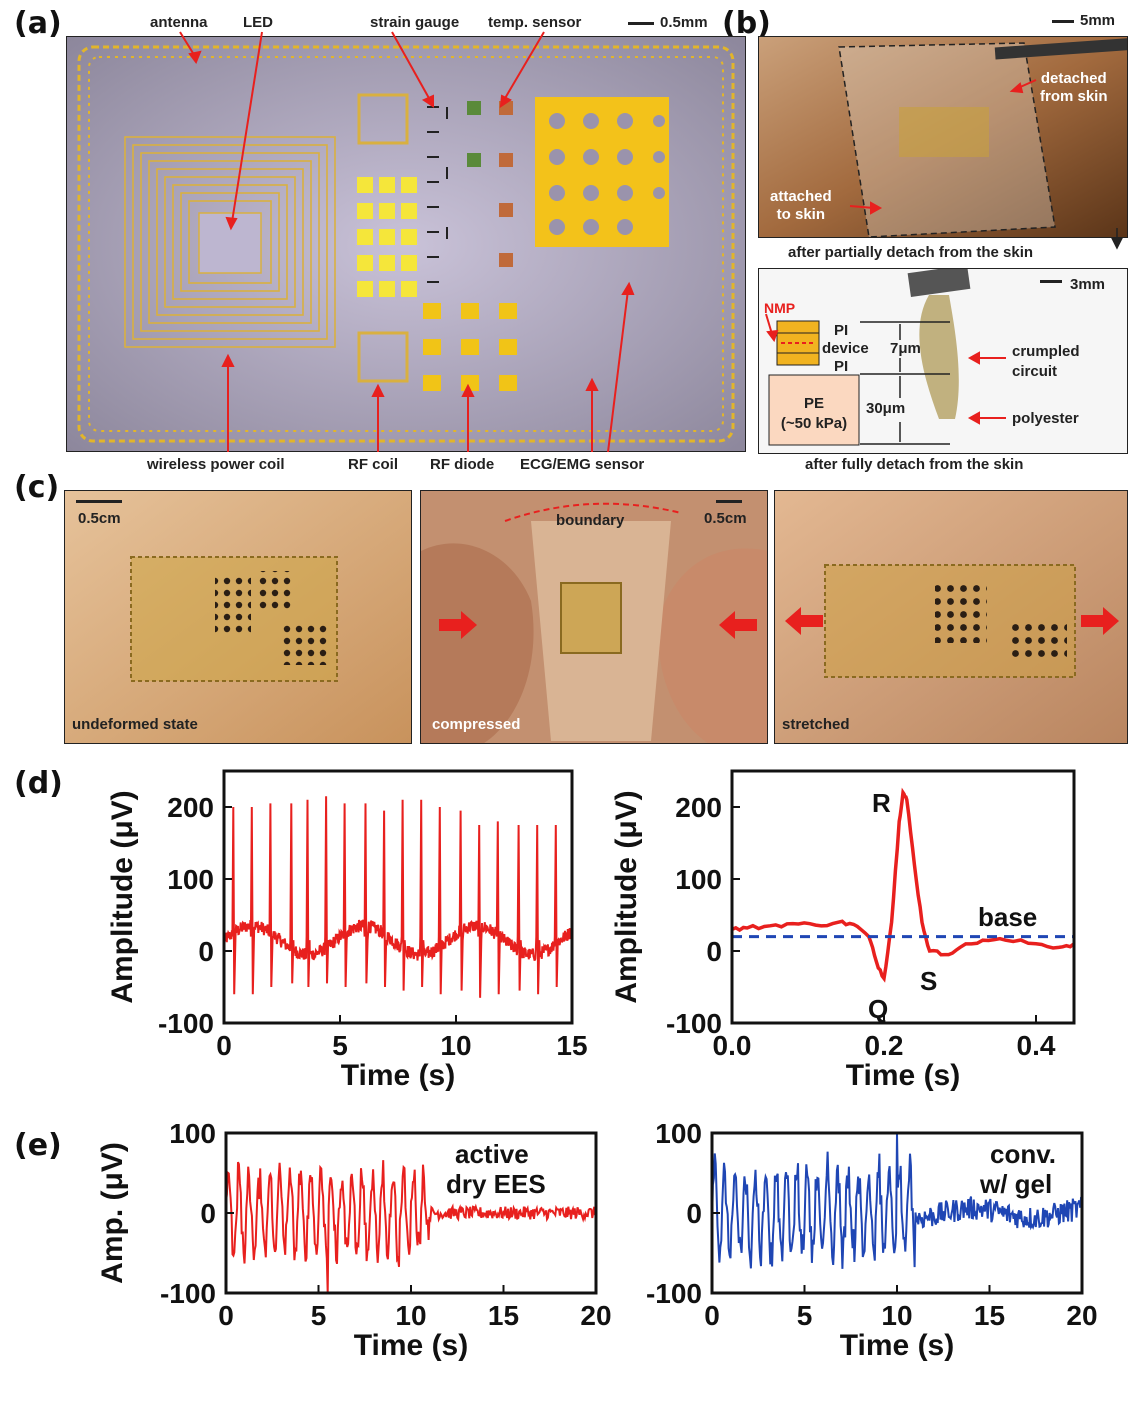 This screenshot has height=1401, width=1145. What do you see at coordinates (698, 807) in the screenshot?
I see `y-tick-label-d-right: 200` at bounding box center [698, 807].